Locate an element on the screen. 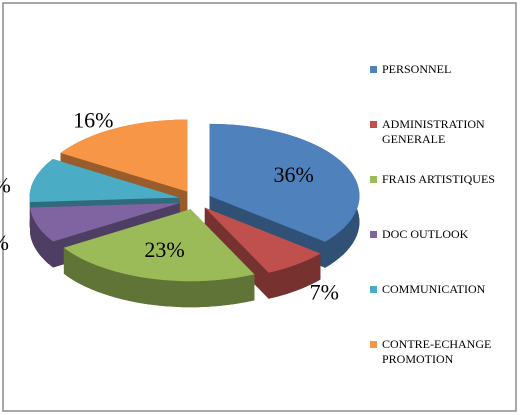 This screenshot has height=415, width=520. legend-label: COMMUNICATION is located at coordinates (434, 289).